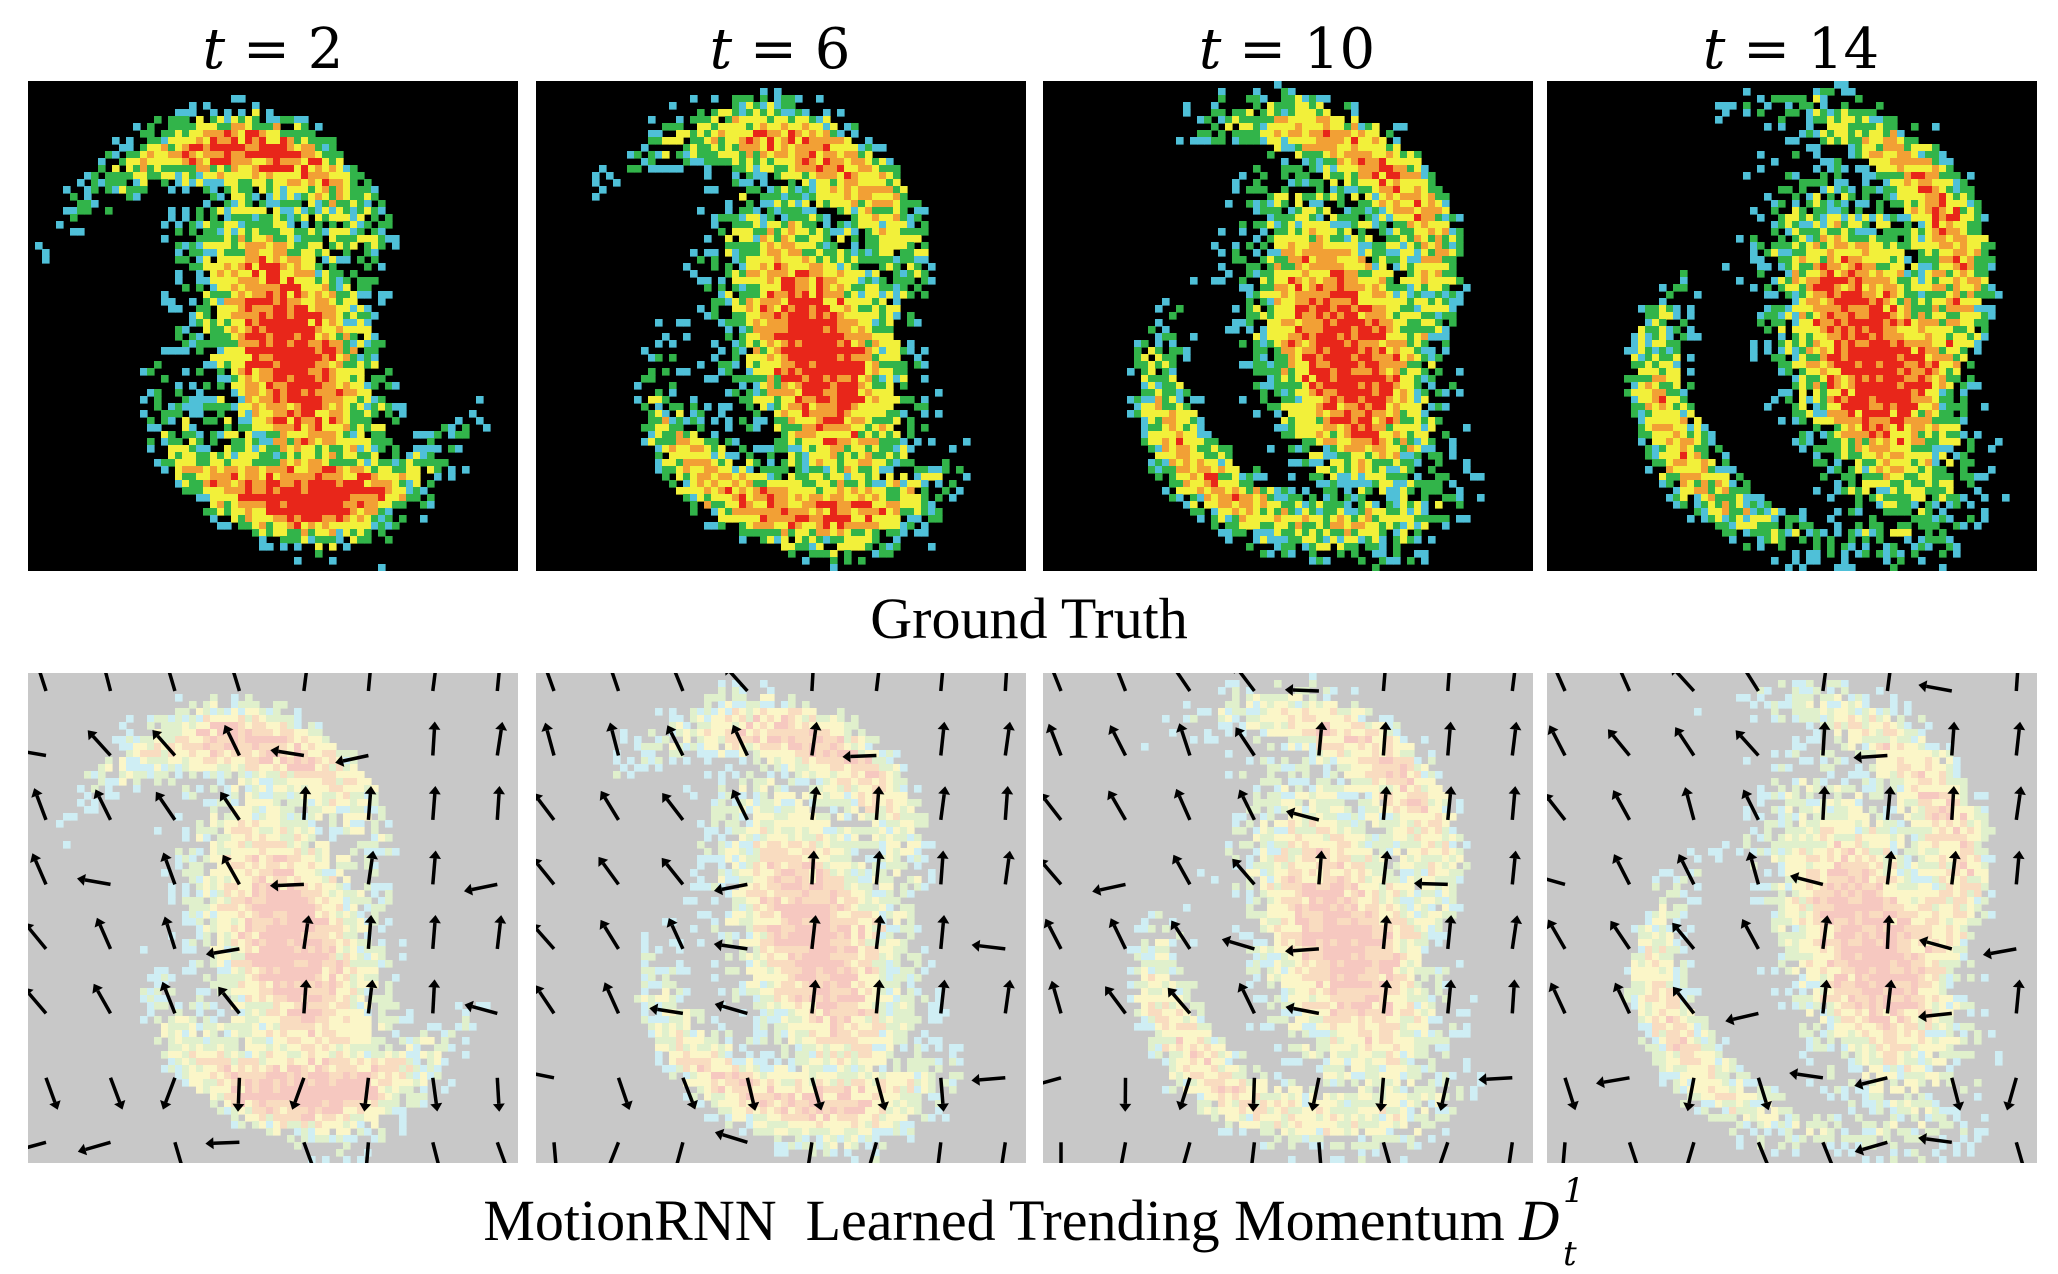 The image size is (2058, 1274). I want to click on ground-truth-caption: Ground Truth, so click(1029, 618).